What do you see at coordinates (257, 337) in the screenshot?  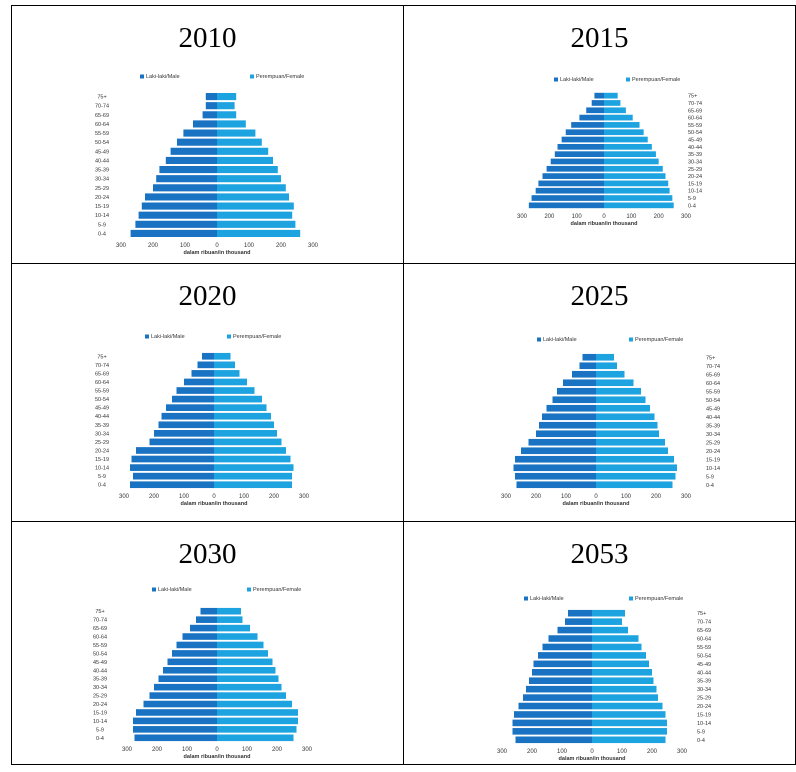 I see `legend-label-female: Perempuan/Female` at bounding box center [257, 337].